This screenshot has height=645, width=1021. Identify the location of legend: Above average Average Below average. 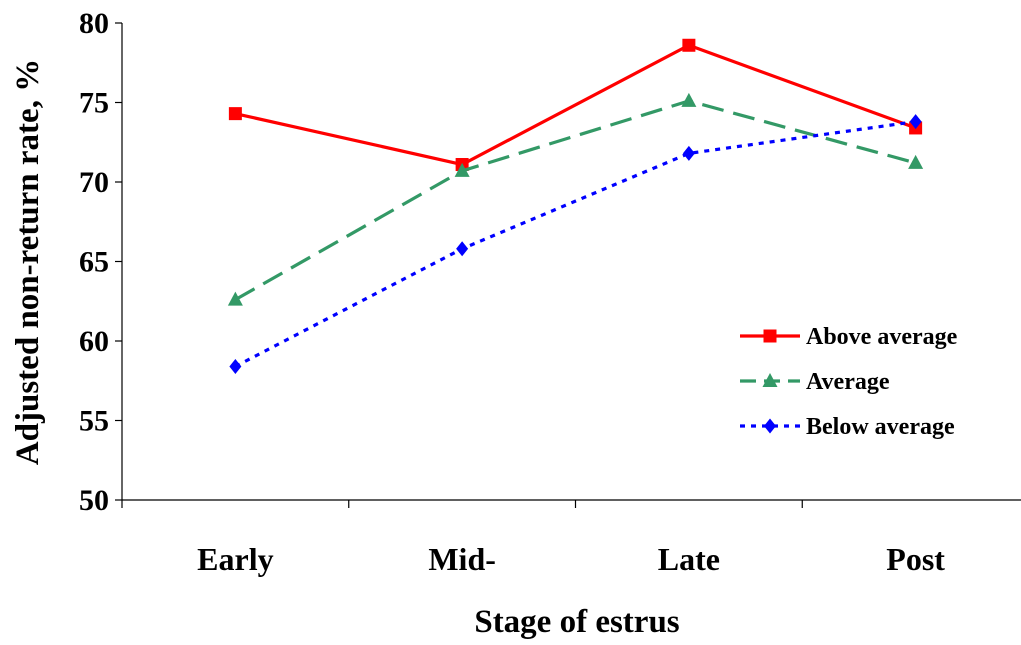
(849, 382).